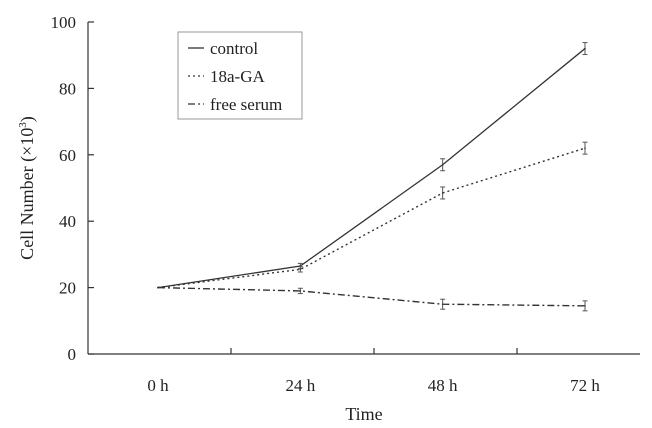  What do you see at coordinates (234, 48) in the screenshot?
I see `legend-label: control` at bounding box center [234, 48].